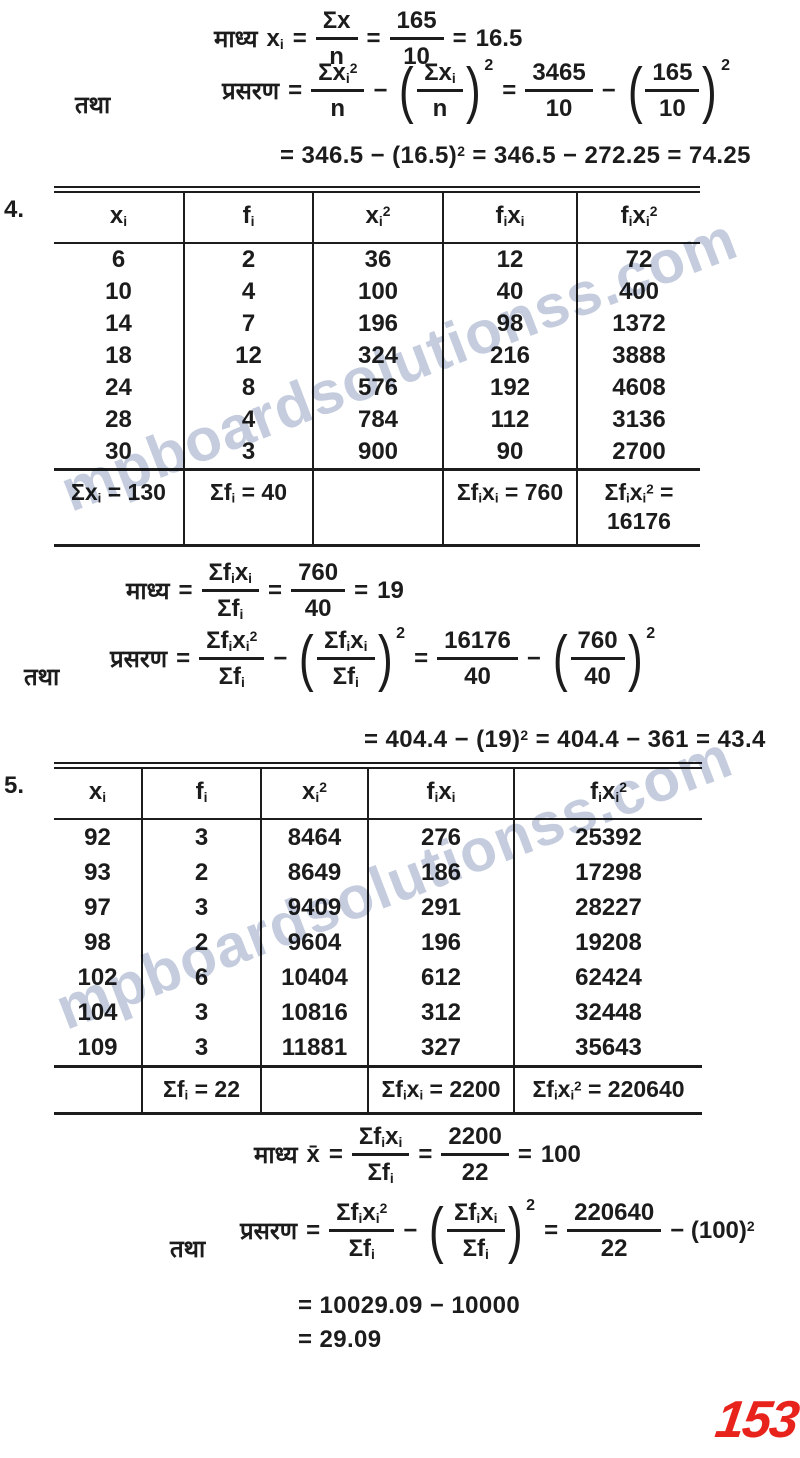 The image size is (800, 1458). Describe the element at coordinates (638, 259) in the screenshot. I see `table-cell: 72` at that location.